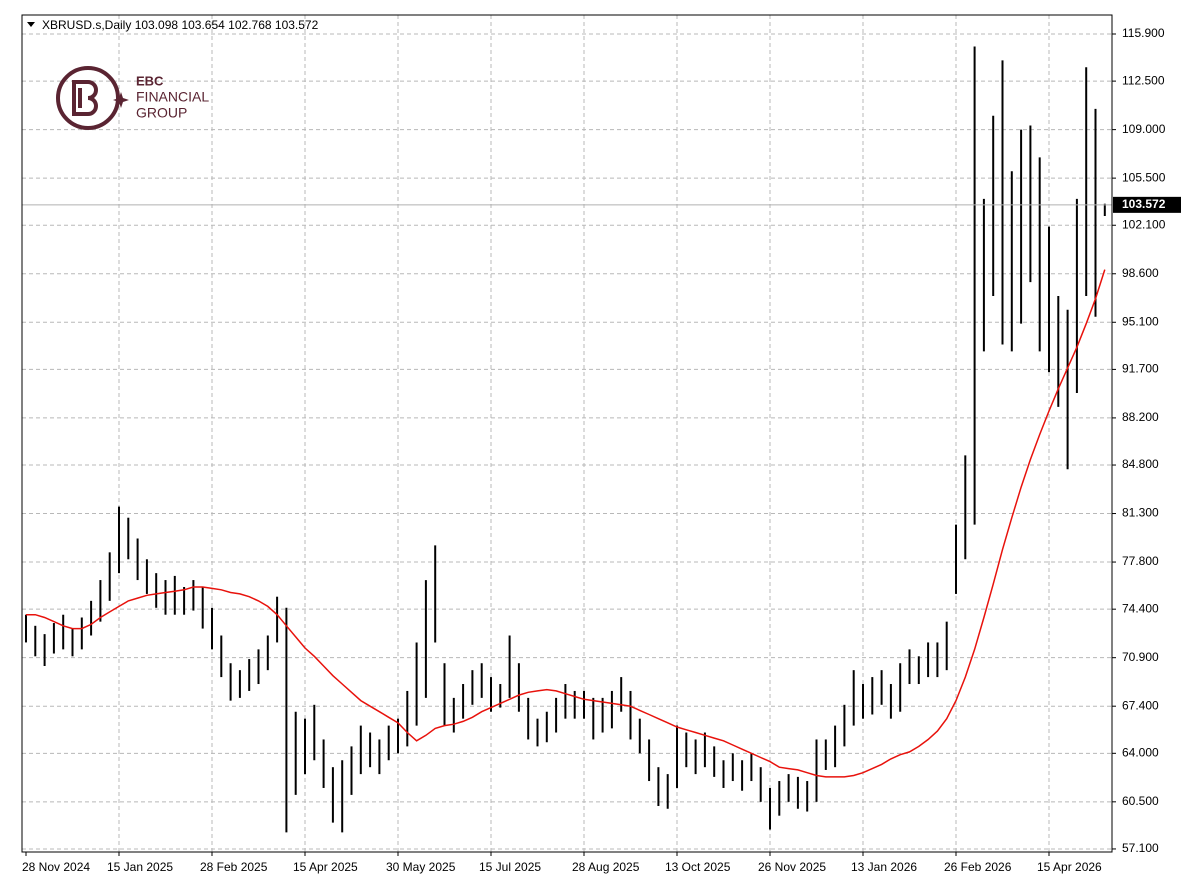 This screenshot has width=1200, height=896. What do you see at coordinates (1144, 204) in the screenshot?
I see `price-marker-label: 103.572` at bounding box center [1144, 204].